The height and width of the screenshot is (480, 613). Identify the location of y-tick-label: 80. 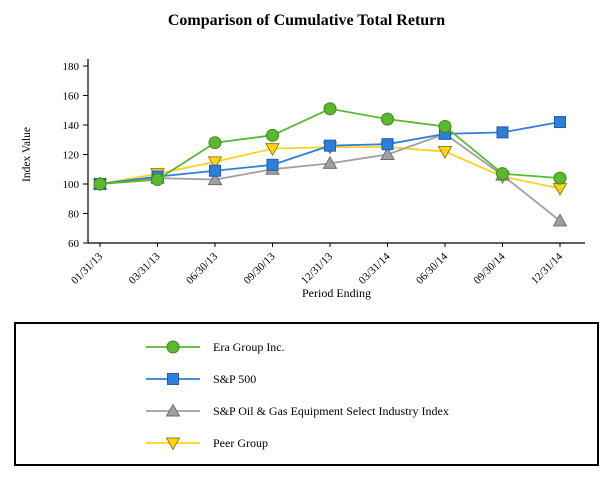
(74, 215).